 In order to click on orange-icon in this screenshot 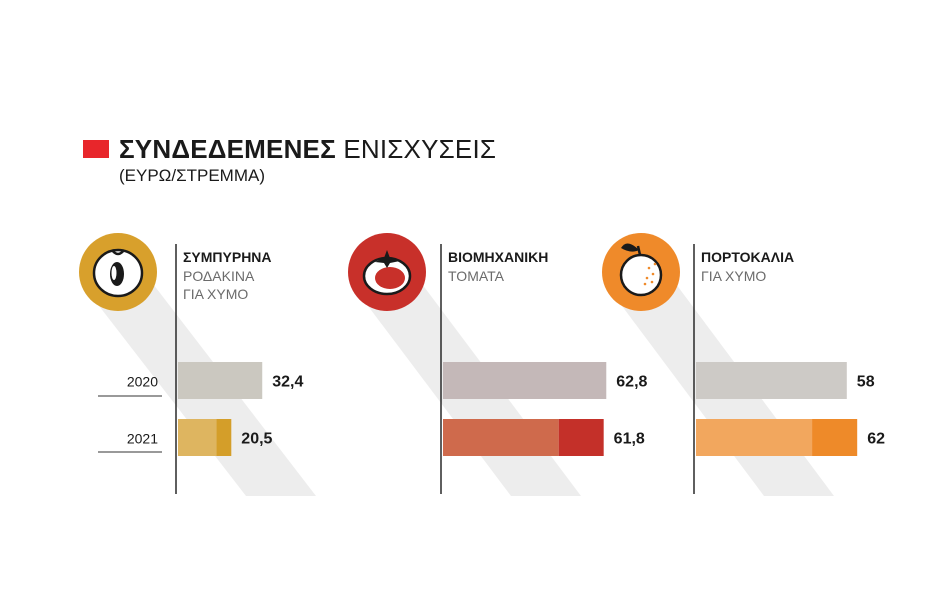, I will do `click(641, 272)`.